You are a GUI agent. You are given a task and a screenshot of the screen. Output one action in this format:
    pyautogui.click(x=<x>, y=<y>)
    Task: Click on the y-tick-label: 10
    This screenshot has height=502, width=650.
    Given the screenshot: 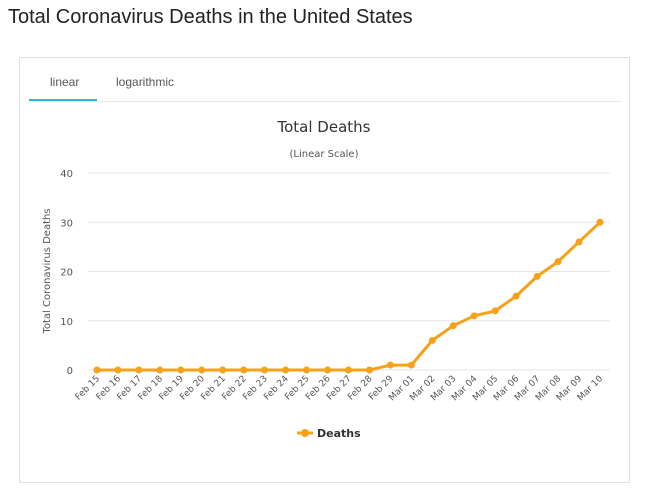 What is the action you would take?
    pyautogui.click(x=66, y=322)
    